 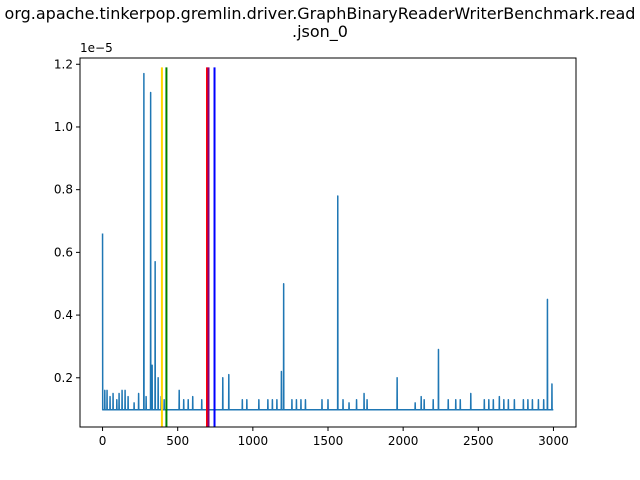 I want to click on y-tick-label-2: 0.6, so click(x=63, y=252).